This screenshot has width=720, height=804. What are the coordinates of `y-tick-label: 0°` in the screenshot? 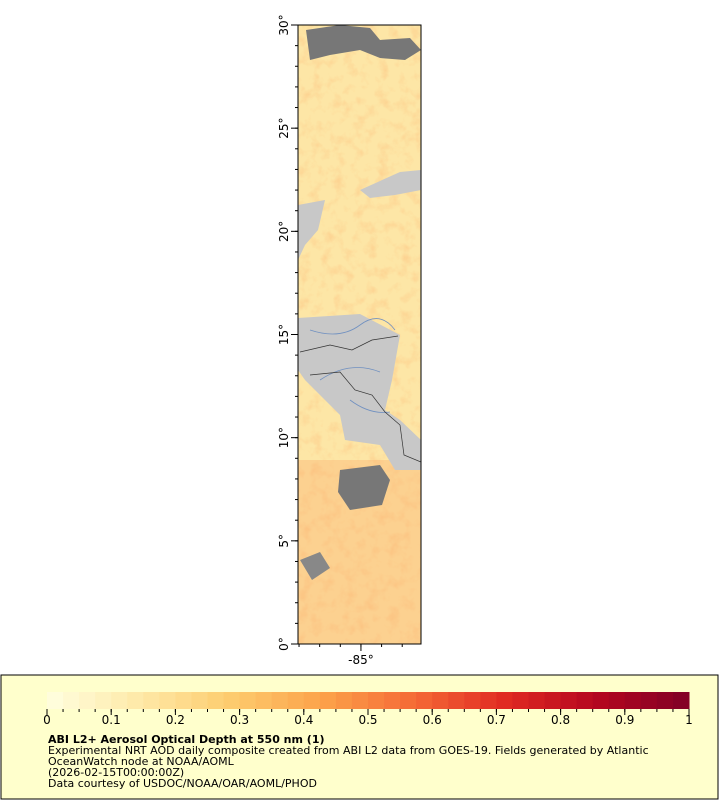 It's located at (284, 644).